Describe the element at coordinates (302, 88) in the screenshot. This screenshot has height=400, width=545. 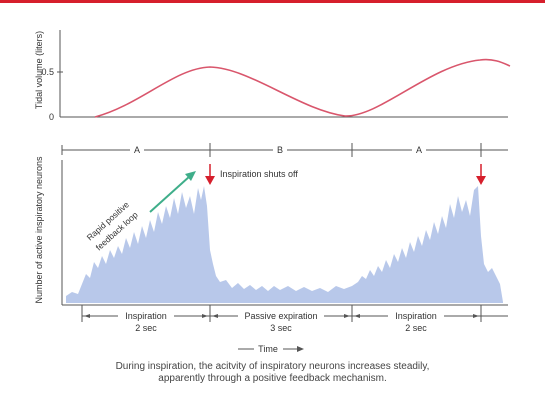
I see `tidal-volume-curve` at that location.